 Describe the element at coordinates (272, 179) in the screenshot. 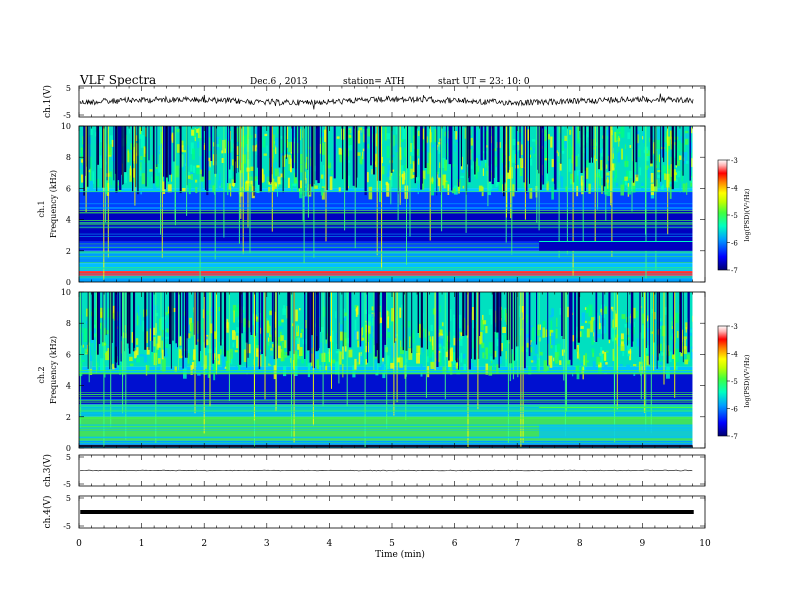

I see `ch1-spec-sferic` at that location.